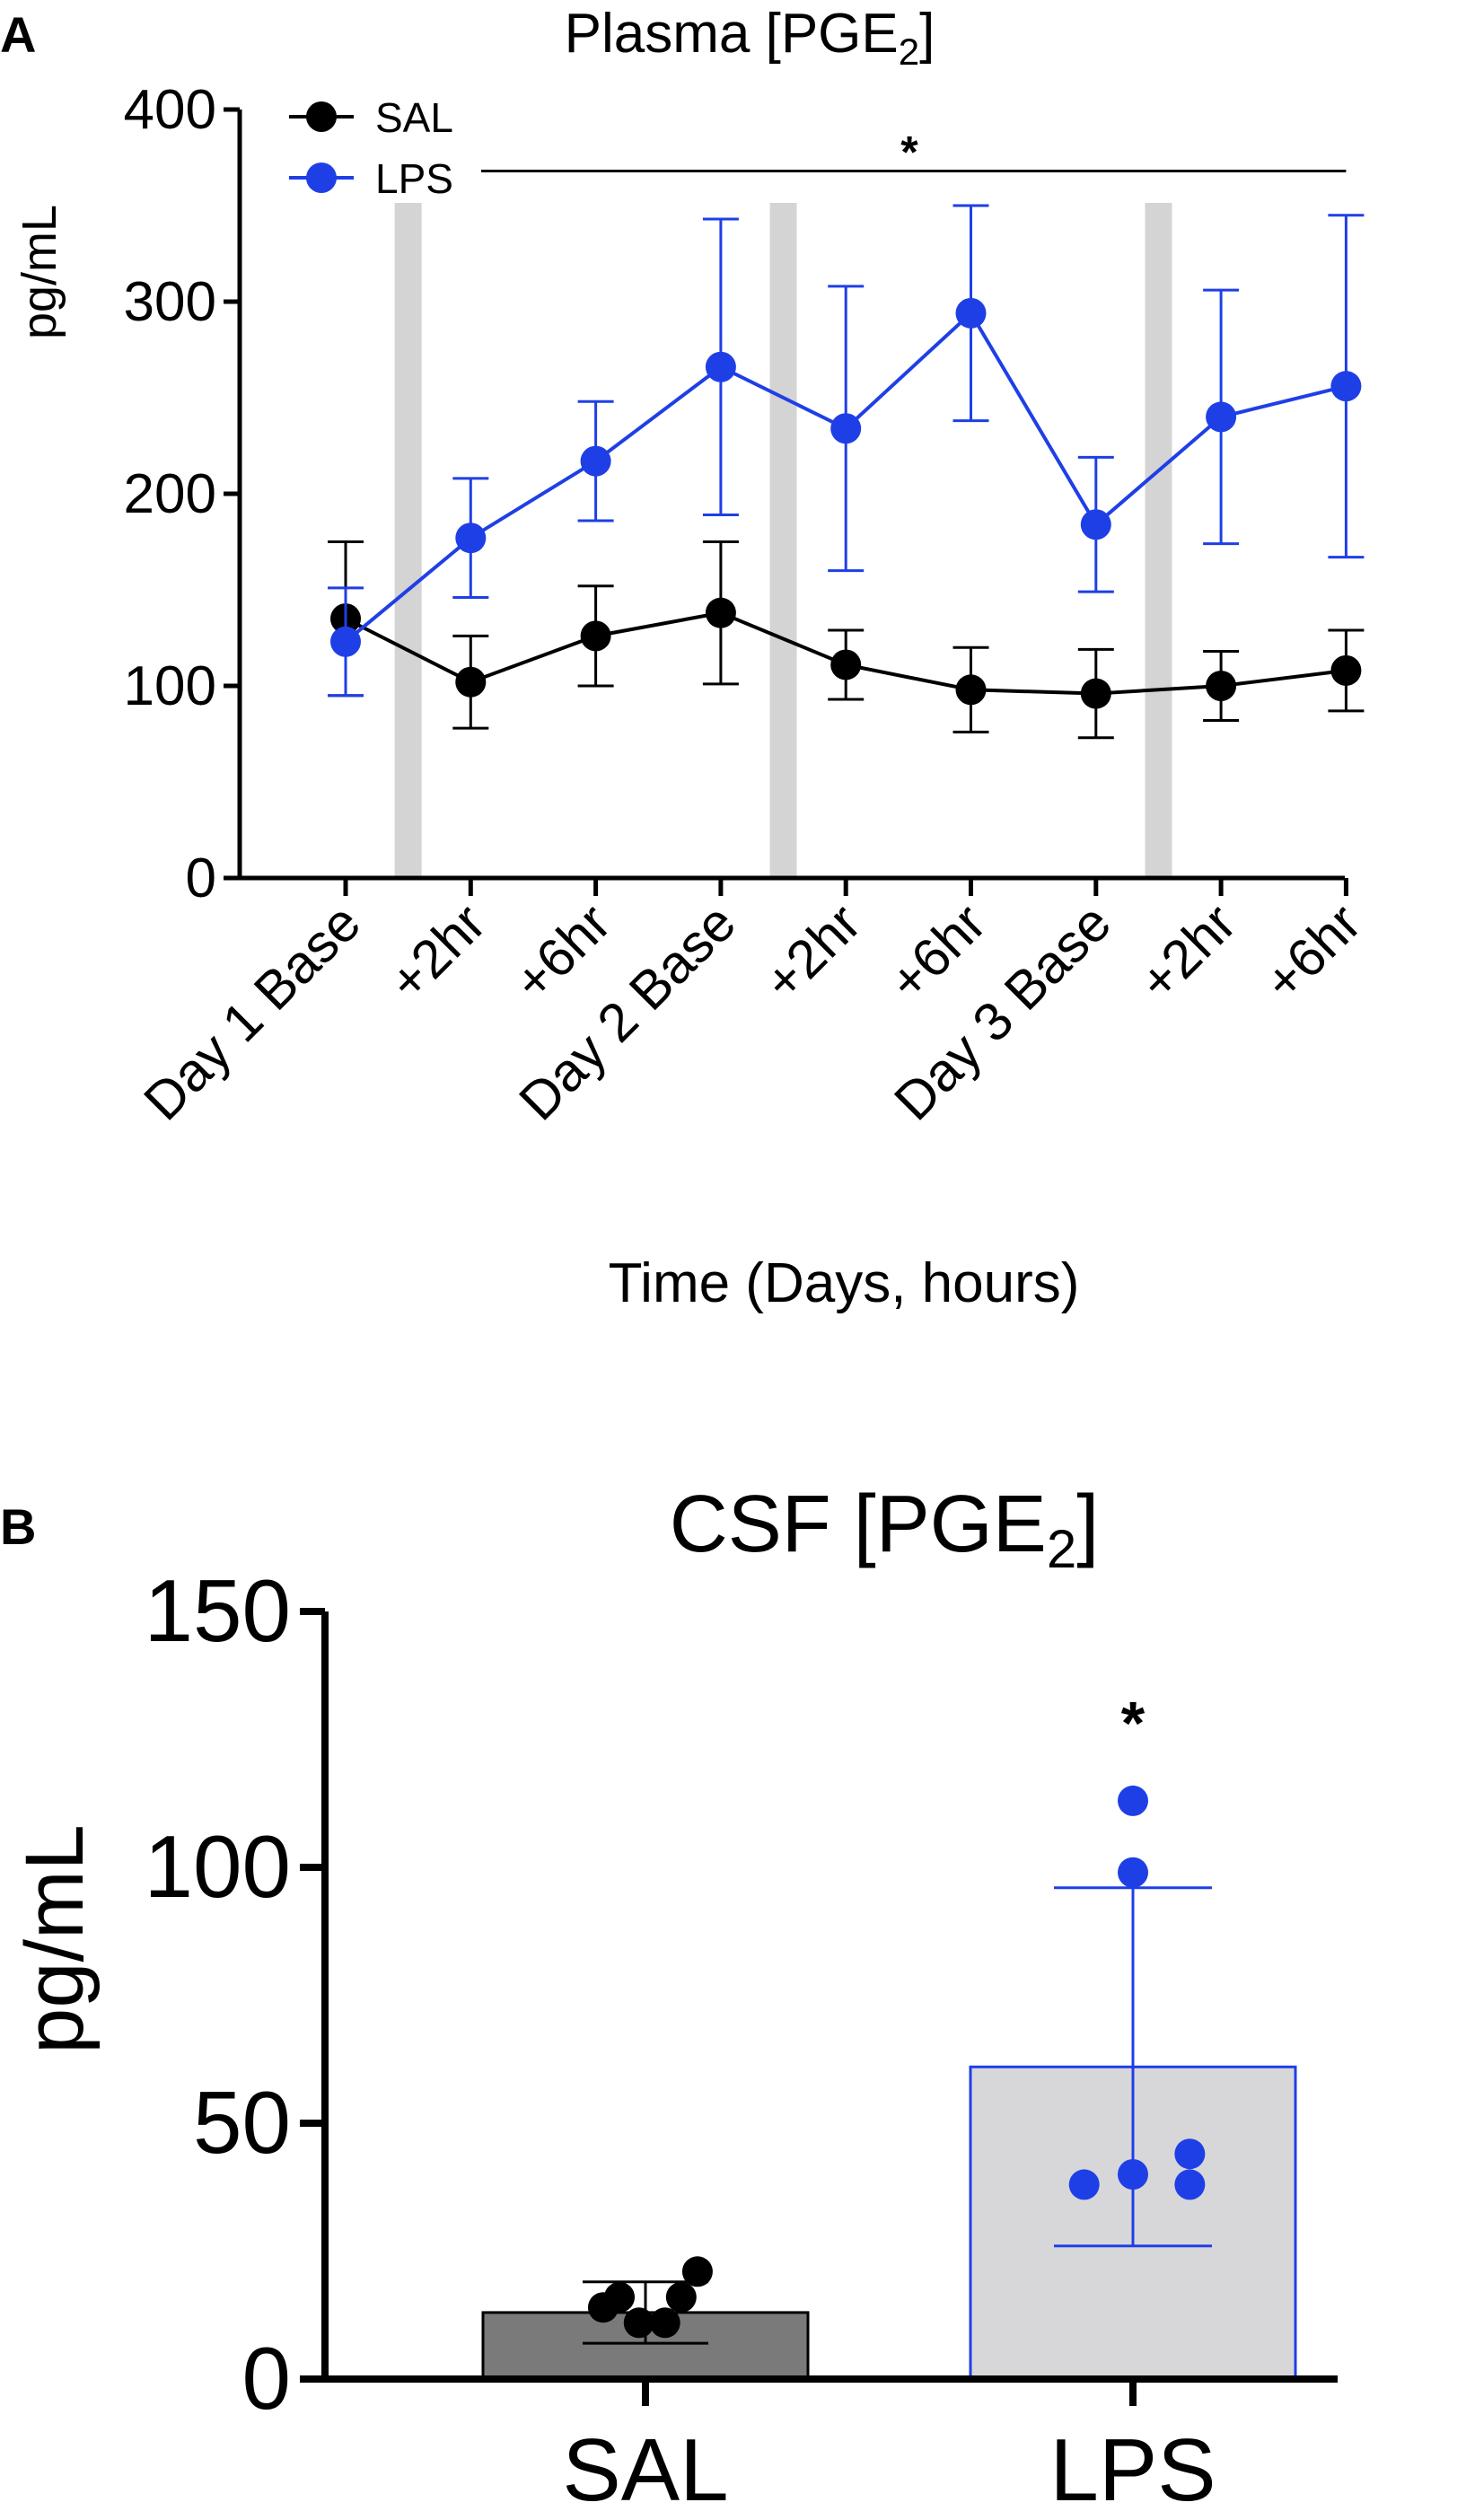 This screenshot has width=1466, height=2520. I want to click on panel-a-x-tick-label-2: +2hr, so click(437, 952).